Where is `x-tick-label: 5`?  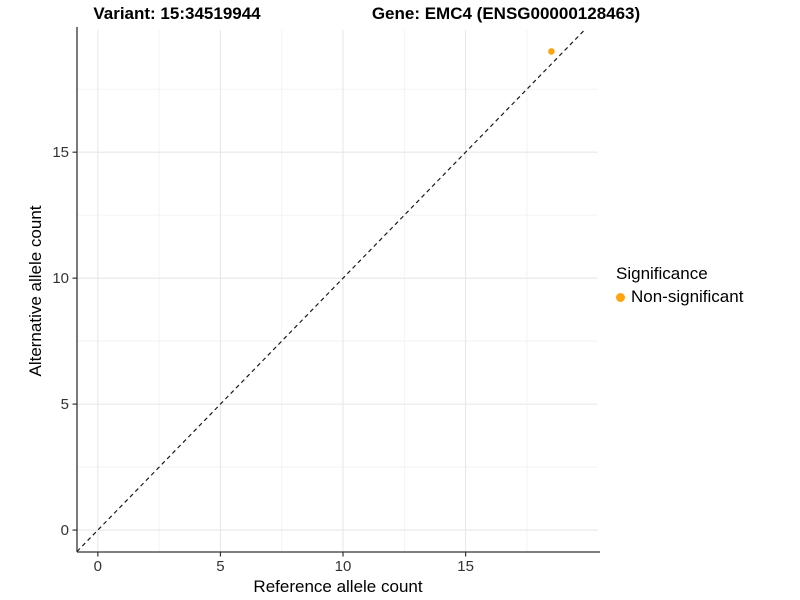 x-tick-label: 5 is located at coordinates (220, 566).